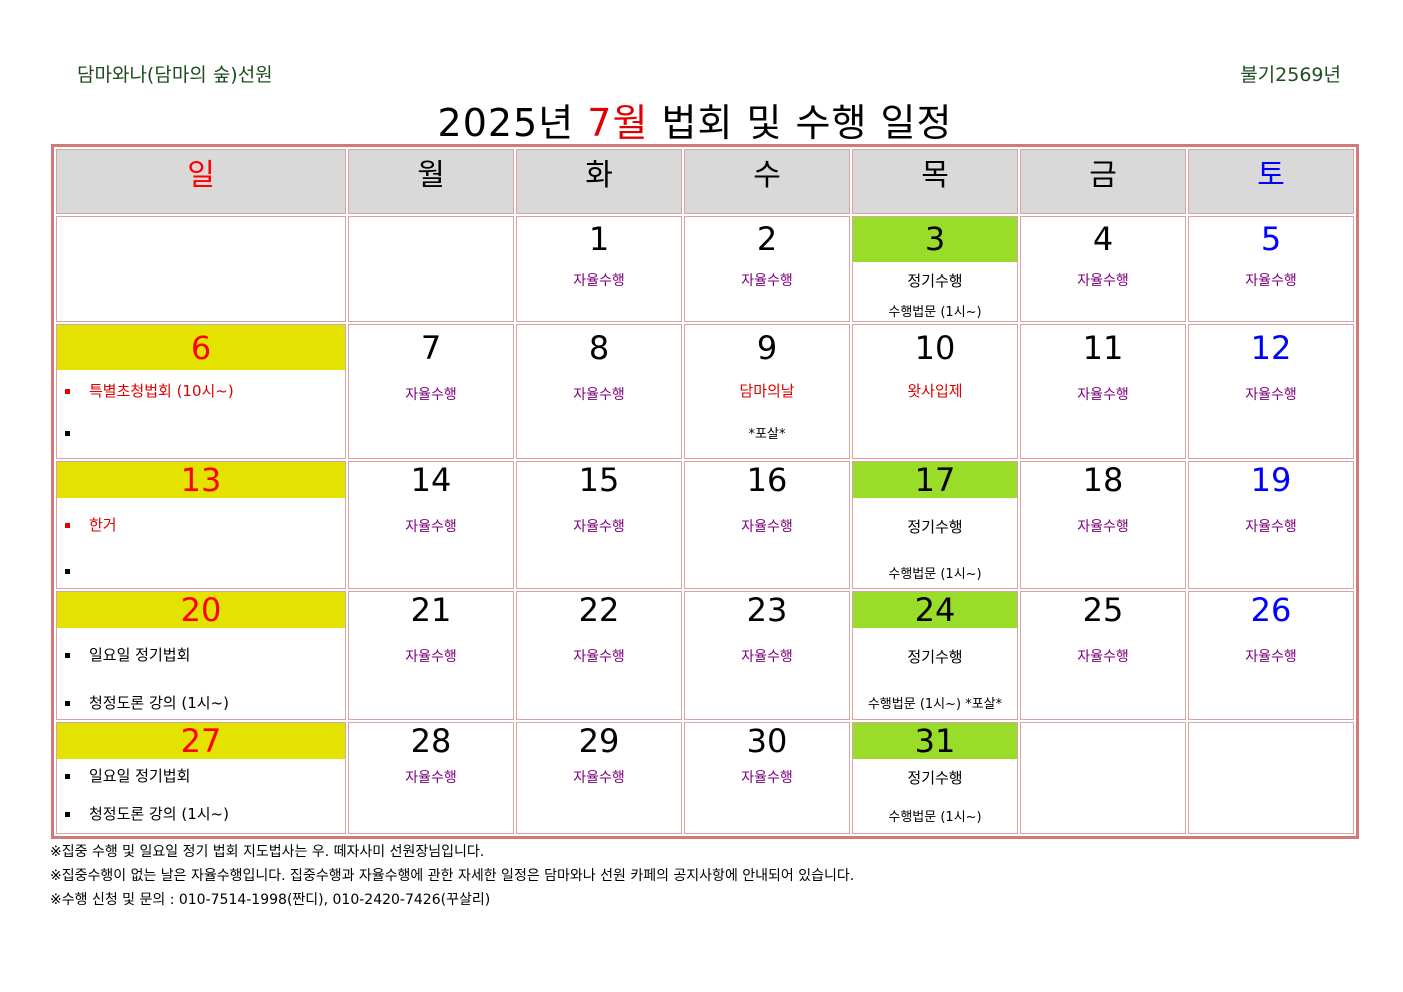 Image resolution: width=1403 pixels, height=992 pixels. I want to click on day-cell: 10 왓사입제, so click(935, 392).